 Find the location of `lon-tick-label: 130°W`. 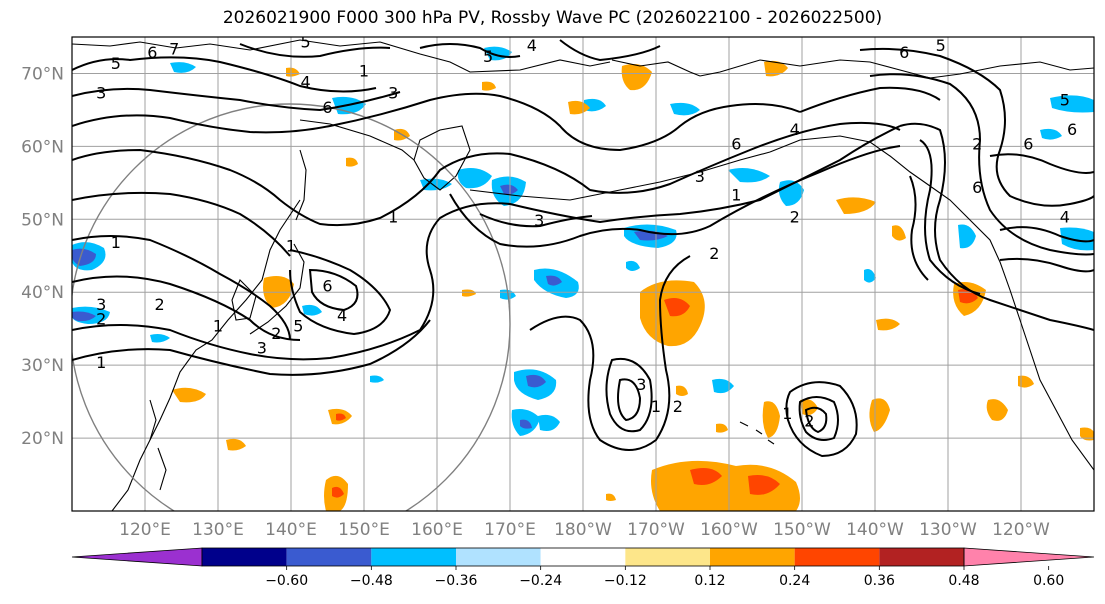

lon-tick-label: 130°W is located at coordinates (948, 530).